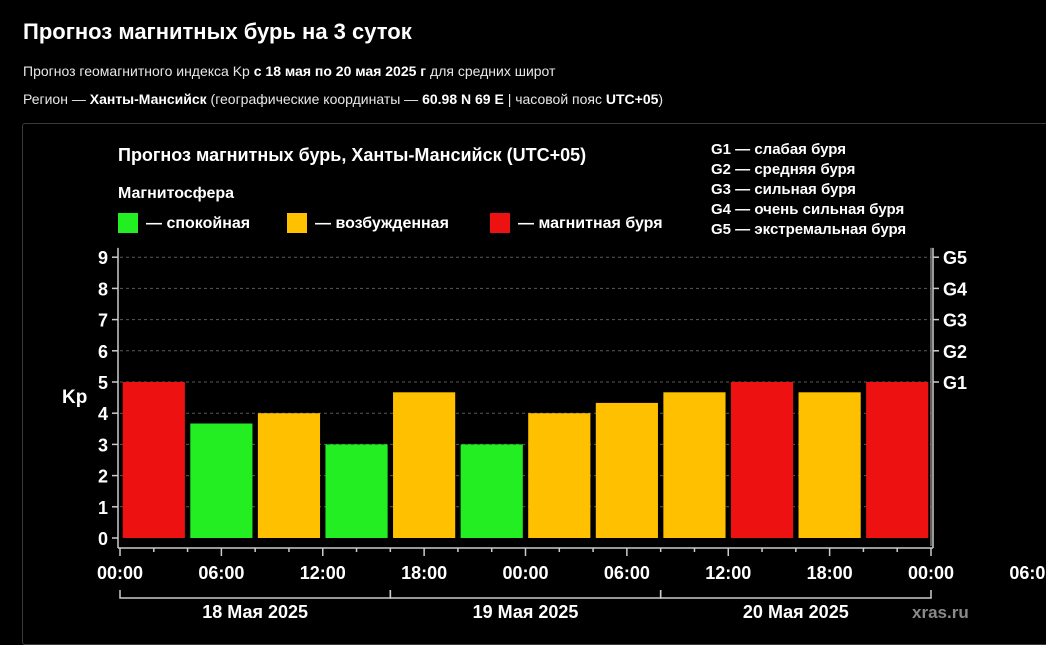 This screenshot has width=1046, height=645. What do you see at coordinates (554, 99) in the screenshot?
I see `region-tz-prefix: | часовой пояс` at bounding box center [554, 99].